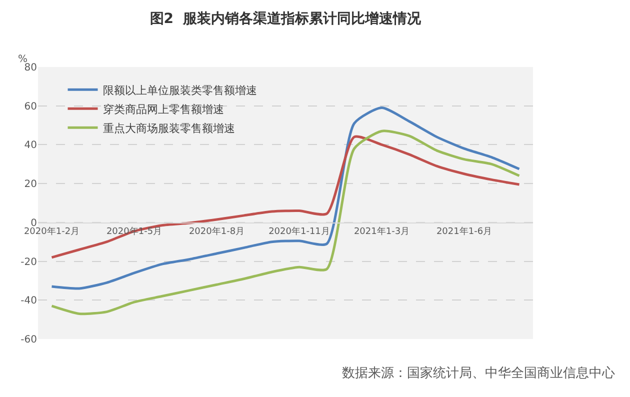 The height and width of the screenshot is (397, 630). Describe the element at coordinates (30, 146) in the screenshot. I see `y-tick-label: 40` at that location.